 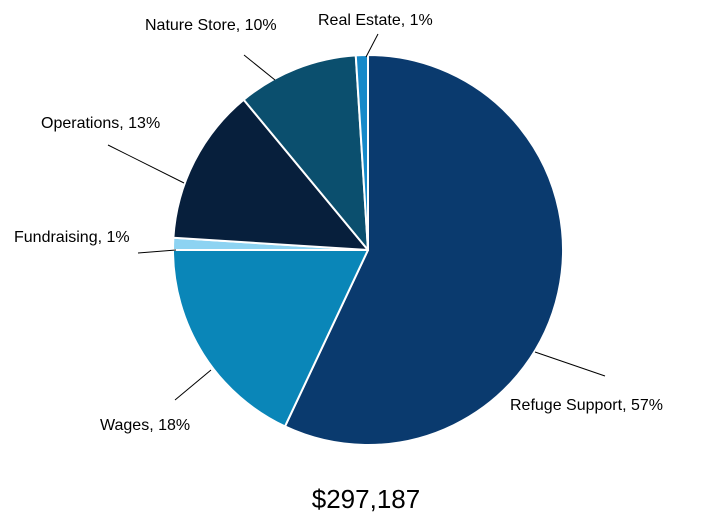 What do you see at coordinates (146, 164) in the screenshot?
I see `leader-line-operations` at bounding box center [146, 164].